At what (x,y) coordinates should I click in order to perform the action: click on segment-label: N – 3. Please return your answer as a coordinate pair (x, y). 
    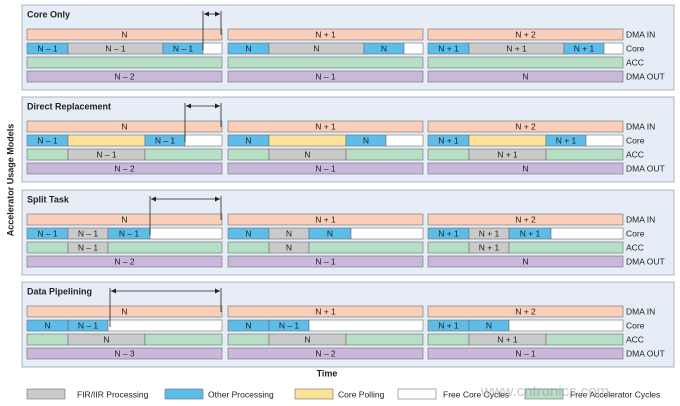
    Looking at the image, I should click on (124, 353).